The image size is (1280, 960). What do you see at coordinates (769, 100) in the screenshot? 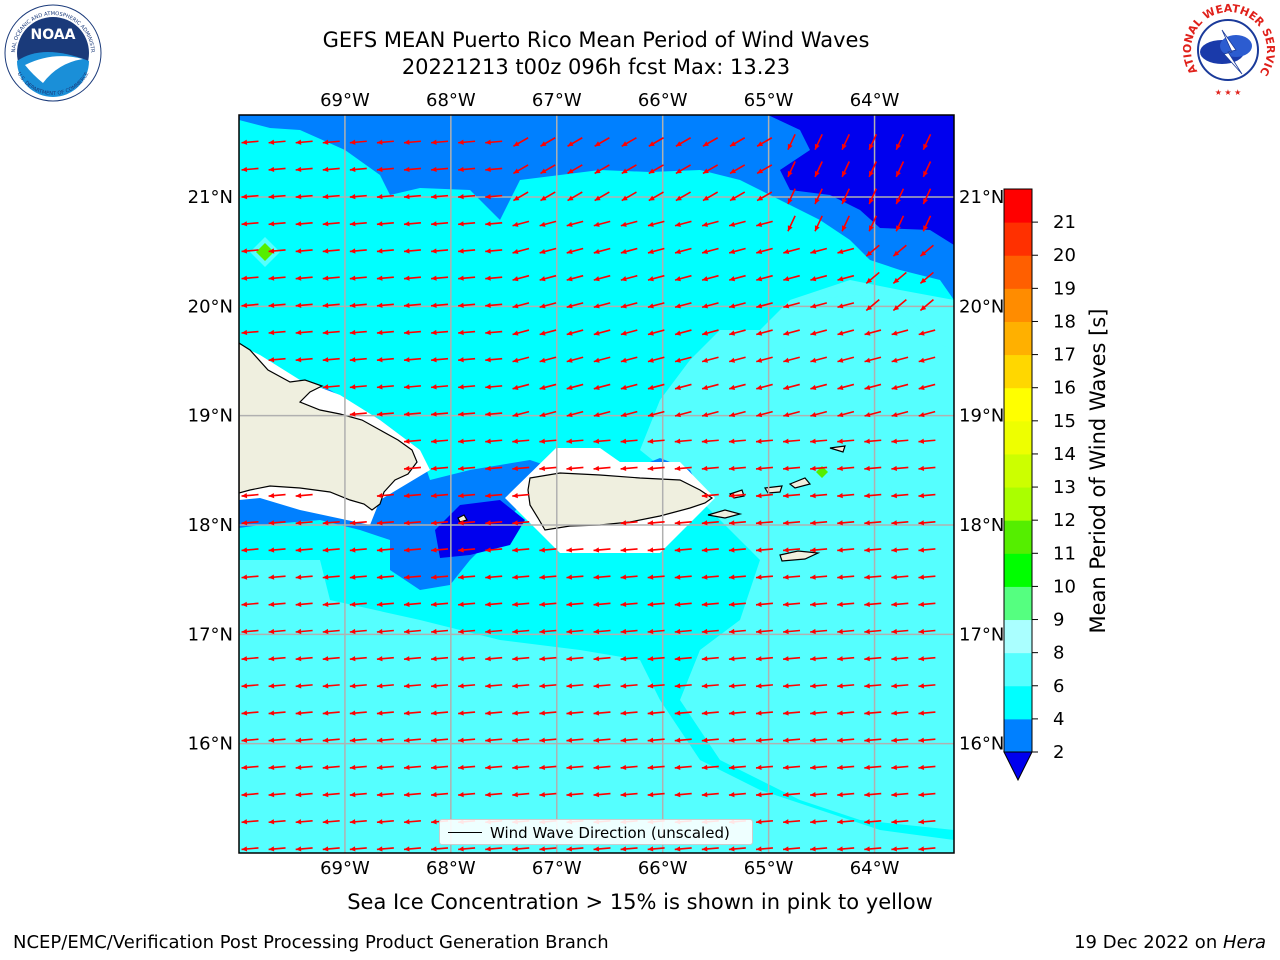
I see `lon-label-top: 65°W` at bounding box center [769, 100].